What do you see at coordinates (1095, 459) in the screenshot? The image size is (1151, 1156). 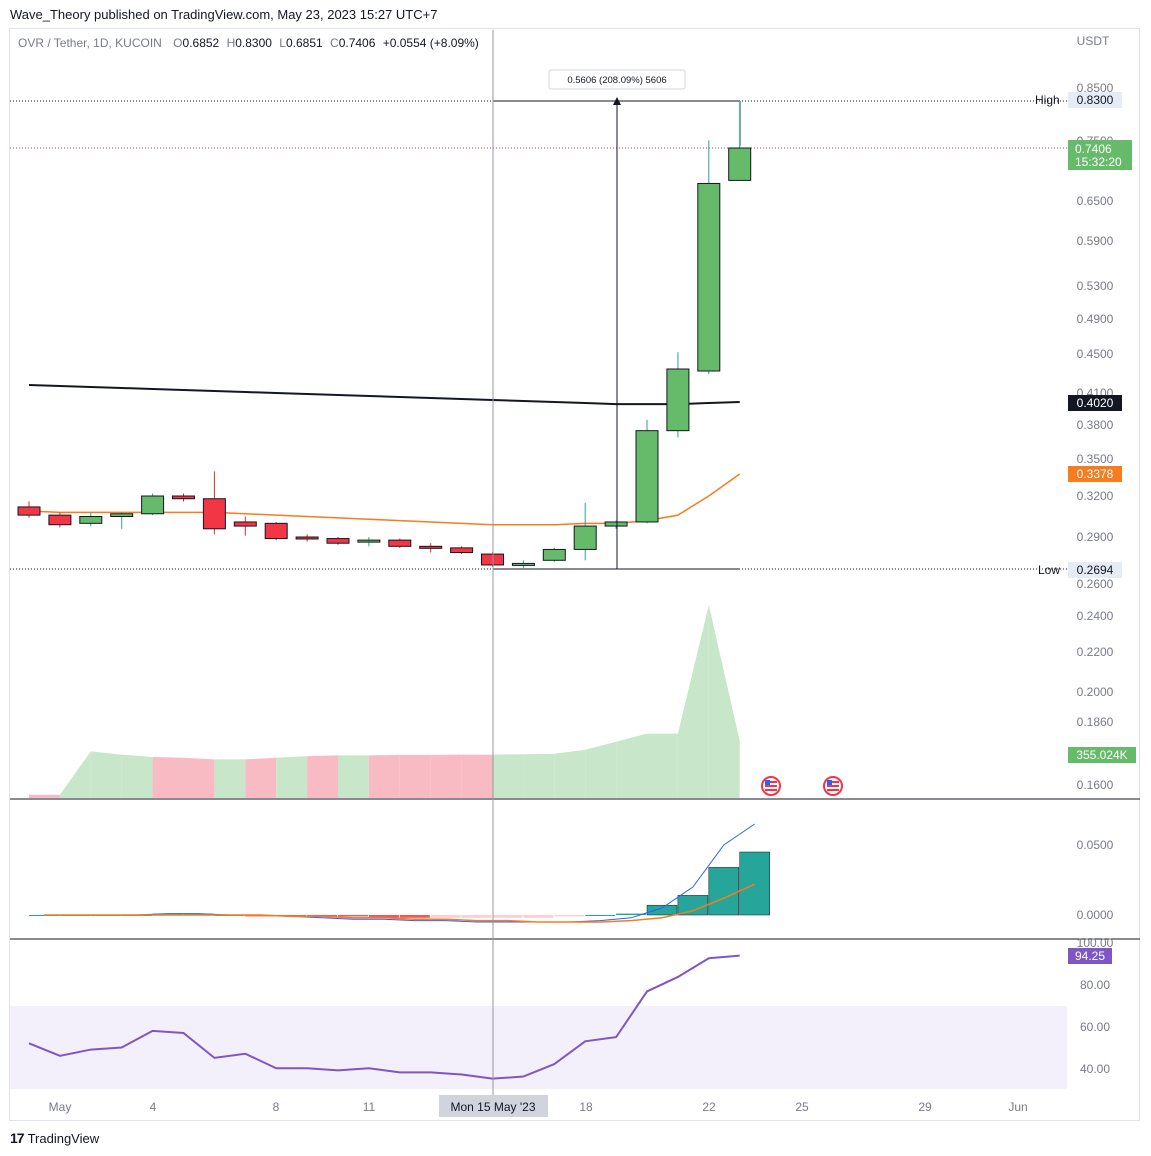 I see `price-tick-label: 0.3500` at bounding box center [1095, 459].